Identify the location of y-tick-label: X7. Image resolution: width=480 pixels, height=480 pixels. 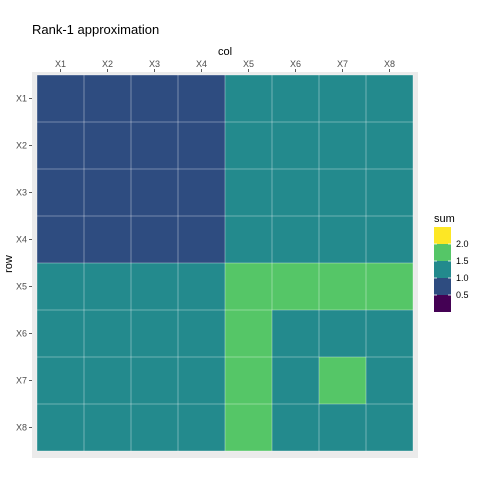
(21, 381).